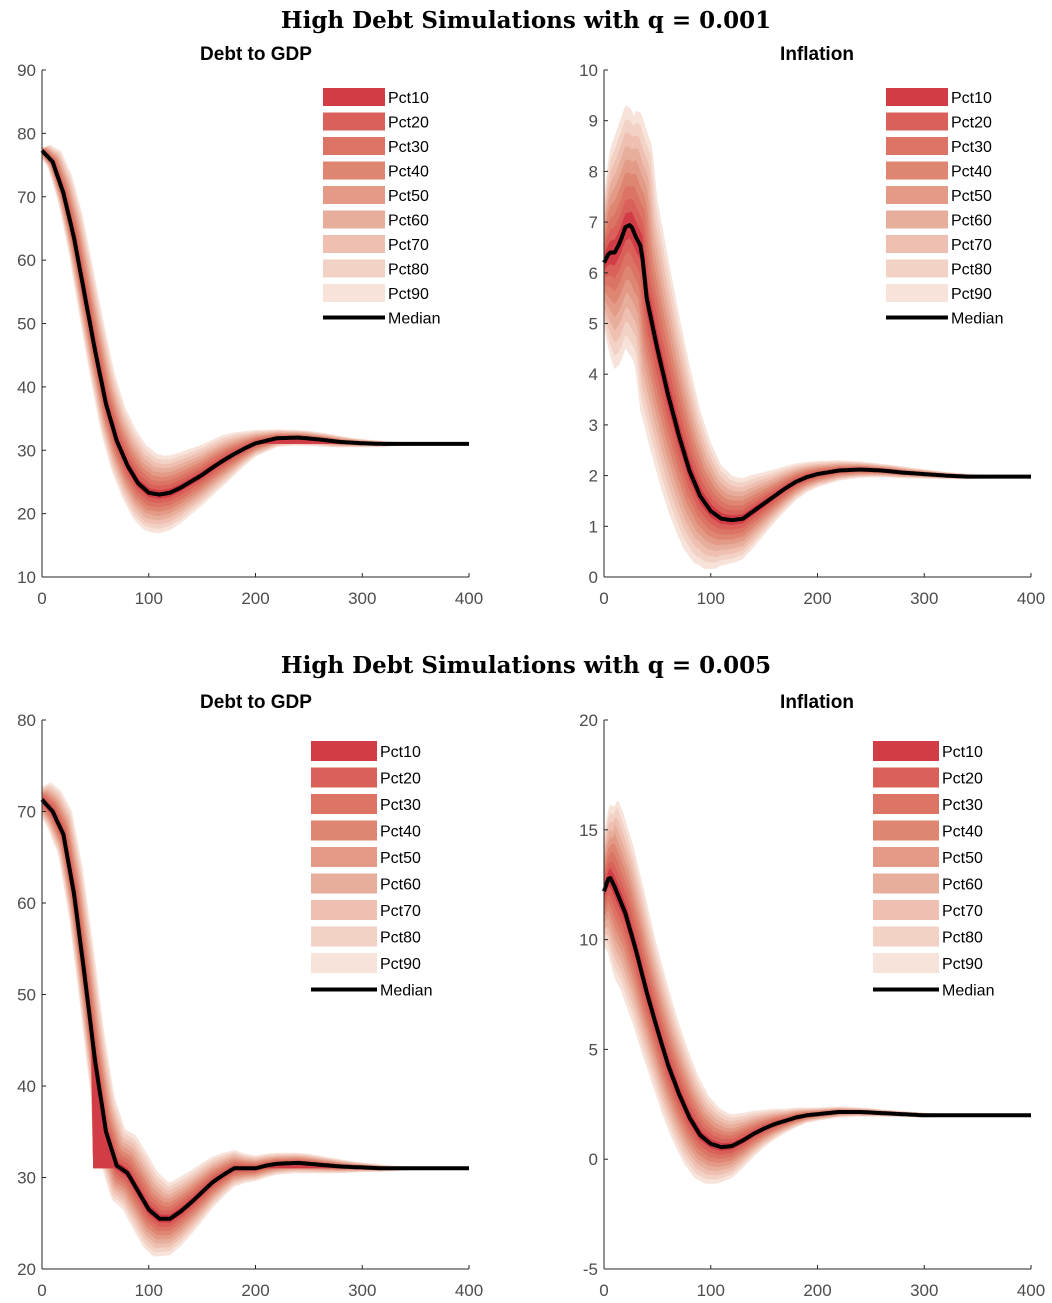 The height and width of the screenshot is (1303, 1052). Describe the element at coordinates (593, 425) in the screenshot. I see `y-tick-label: 3` at that location.